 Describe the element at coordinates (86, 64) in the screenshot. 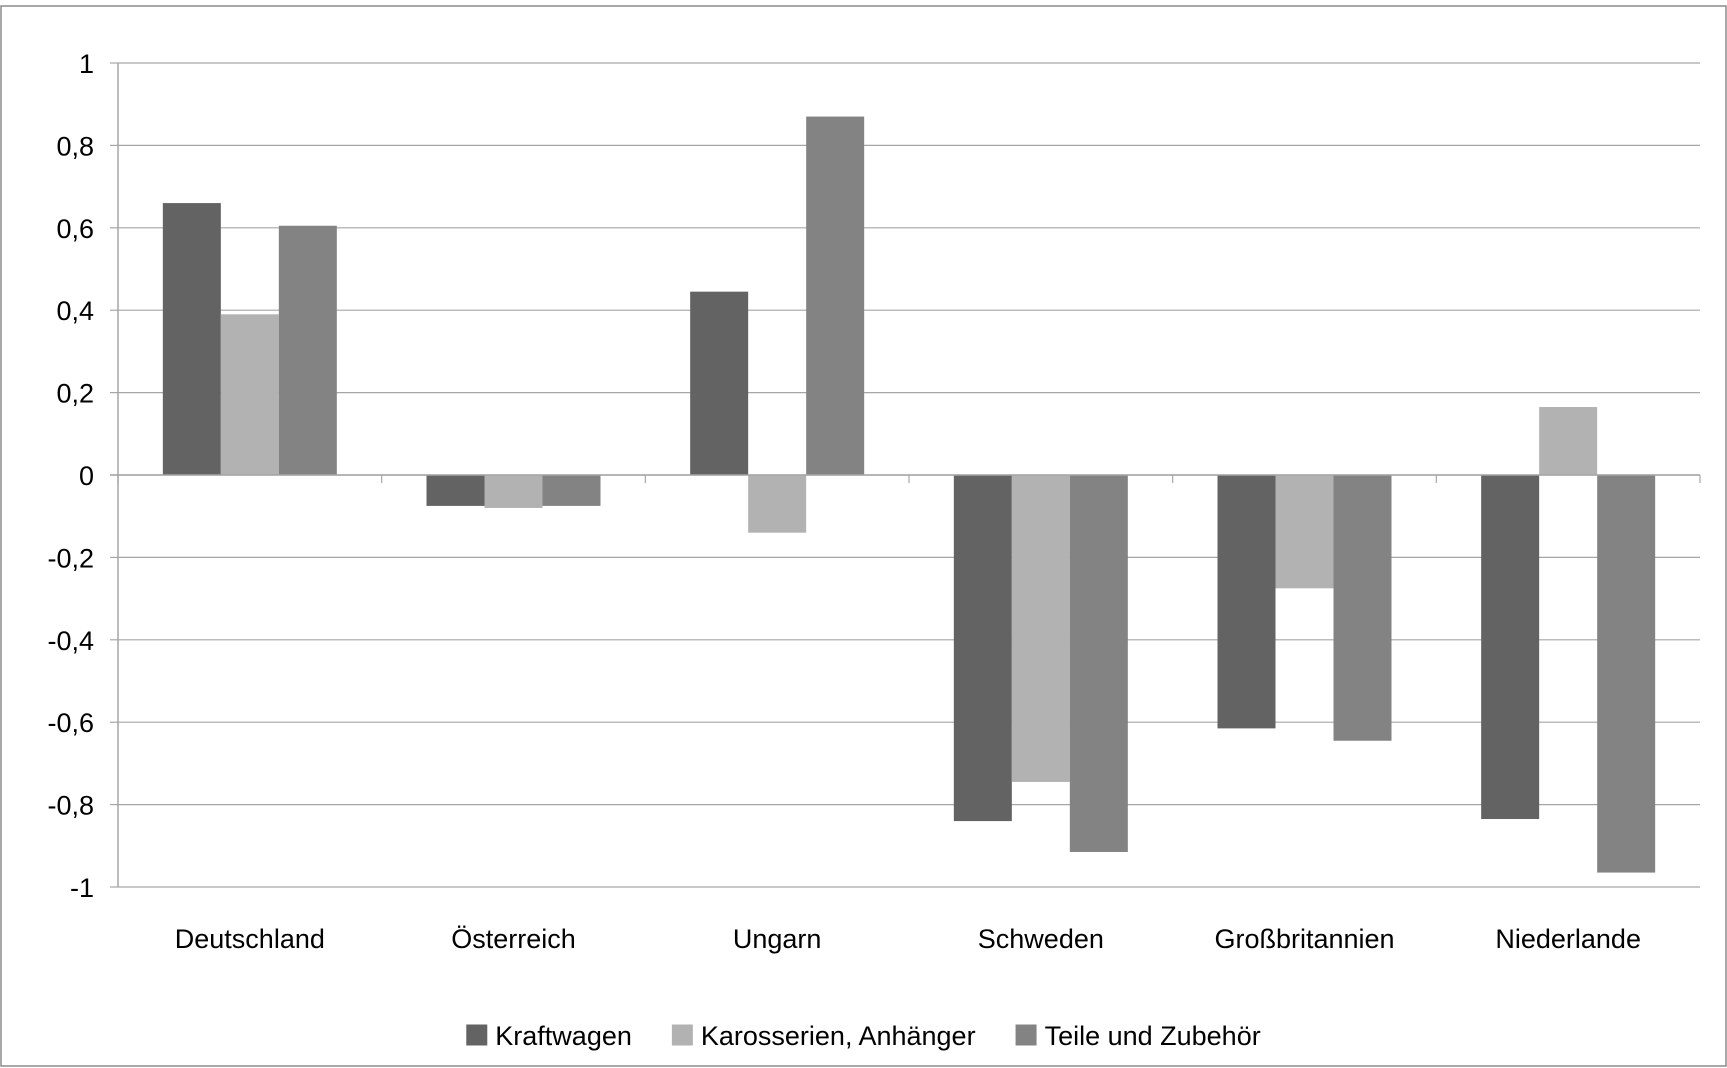

I see `y-tick-label: 1` at that location.